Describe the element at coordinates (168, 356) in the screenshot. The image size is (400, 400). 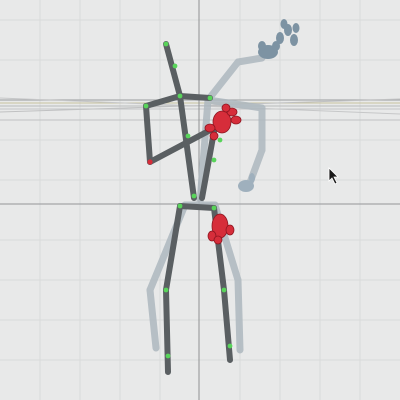
I see `joint-ankle-left` at that location.